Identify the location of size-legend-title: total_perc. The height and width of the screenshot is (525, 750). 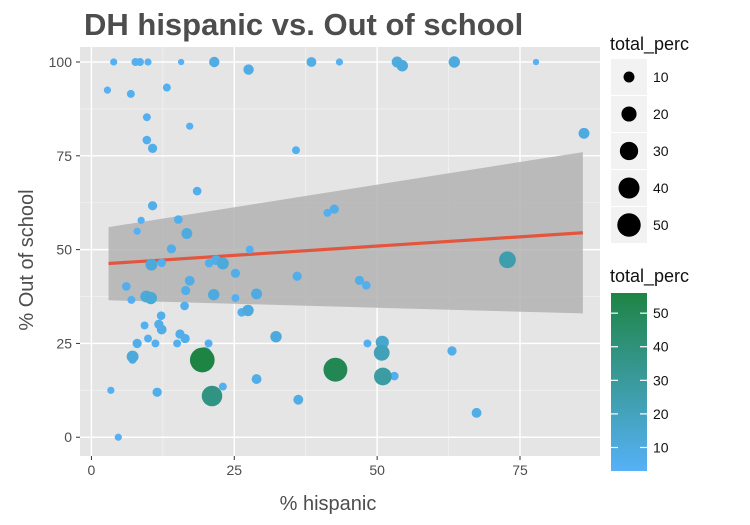
(649, 44).